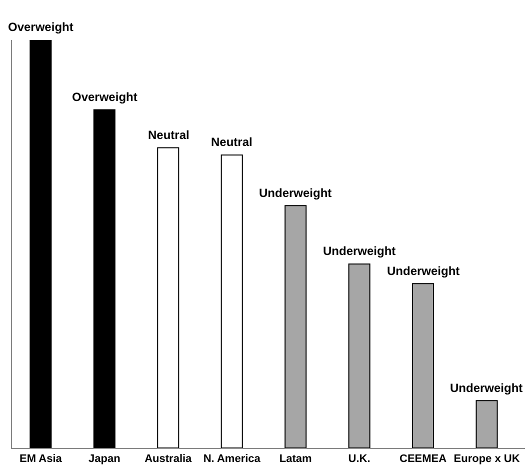  I want to click on x-tick-label: Europe x UK, so click(487, 459).